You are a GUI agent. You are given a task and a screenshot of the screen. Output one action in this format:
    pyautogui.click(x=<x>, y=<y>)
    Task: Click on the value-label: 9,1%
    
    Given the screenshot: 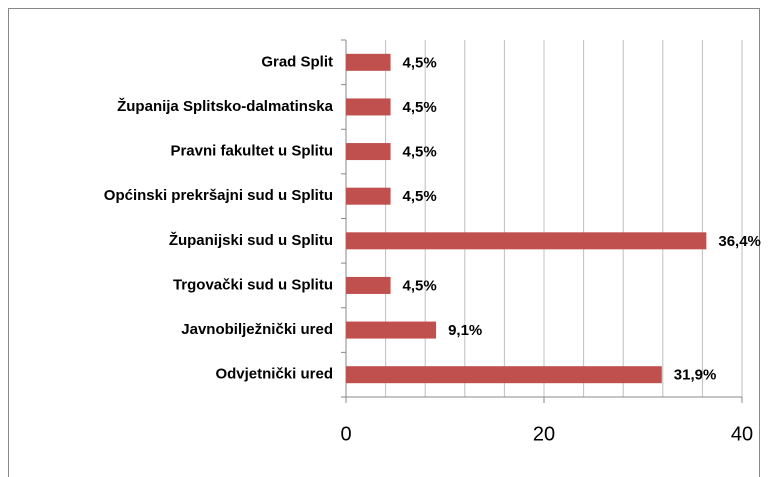 What is the action you would take?
    pyautogui.click(x=465, y=330)
    